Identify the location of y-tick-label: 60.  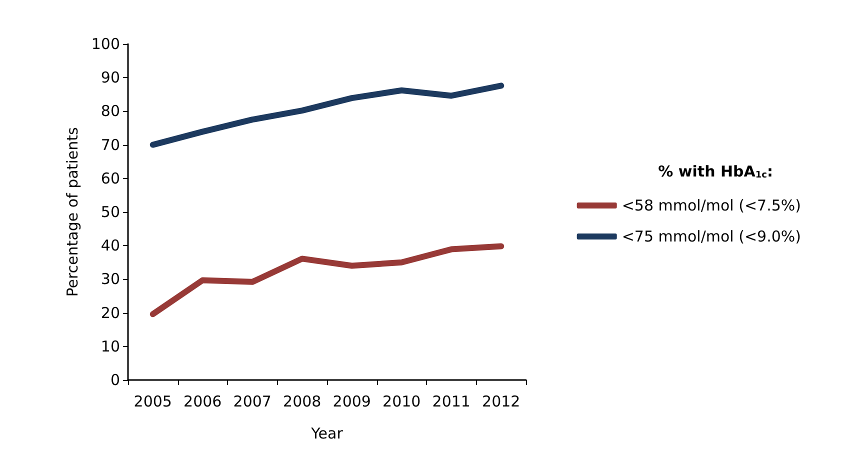
(110, 178).